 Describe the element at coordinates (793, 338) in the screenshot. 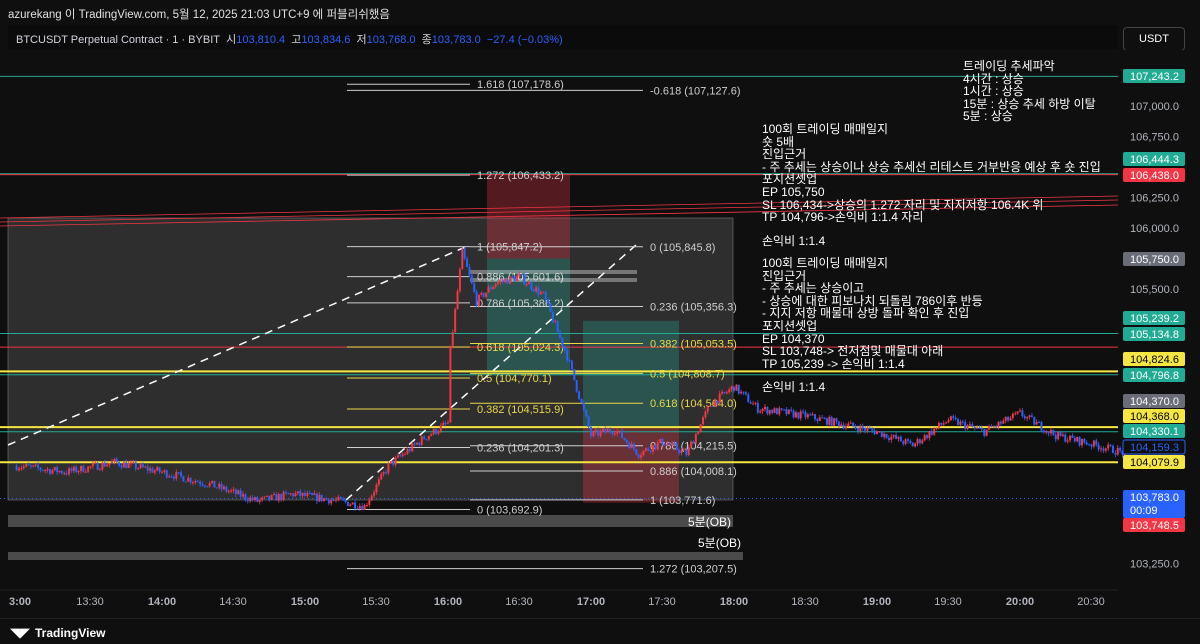

I see `annotation-line: EP 104,370` at that location.